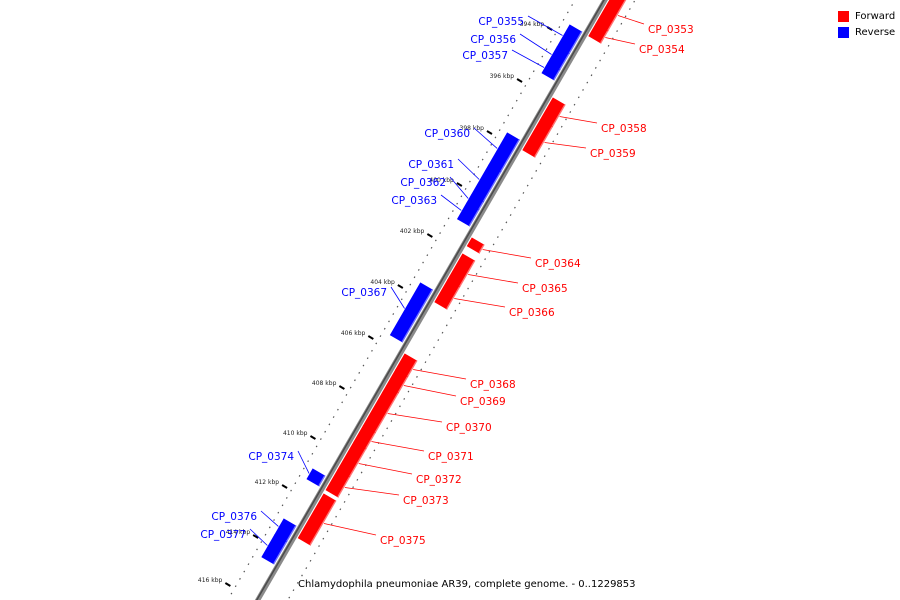 This screenshot has width=900, height=600. Describe the element at coordinates (843, 16) in the screenshot. I see `forward-swatch` at that location.